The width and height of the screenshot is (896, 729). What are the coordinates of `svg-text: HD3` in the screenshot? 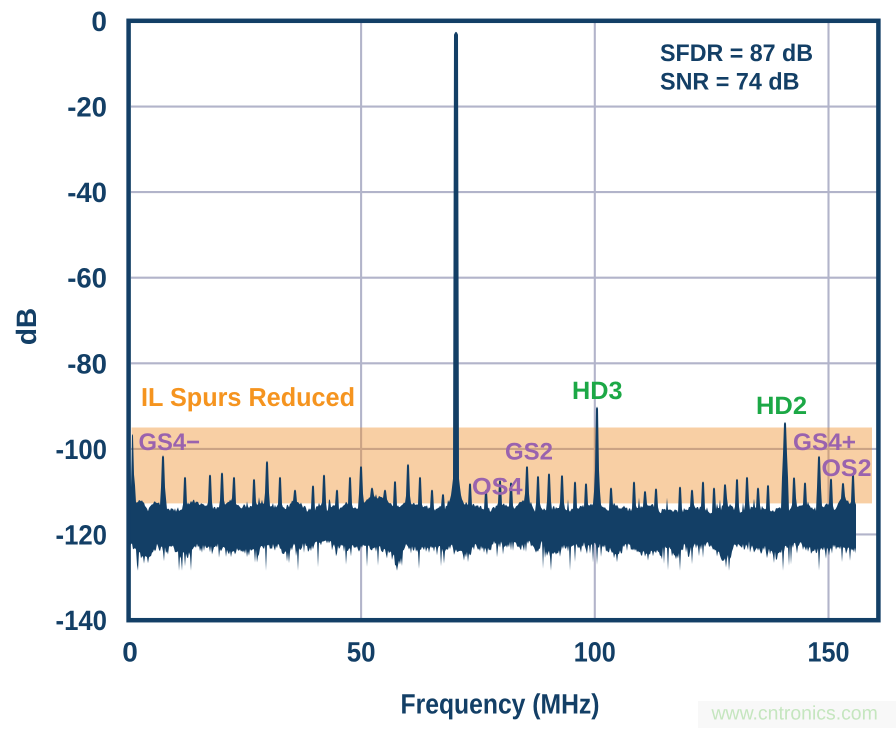 It's located at (597, 391).